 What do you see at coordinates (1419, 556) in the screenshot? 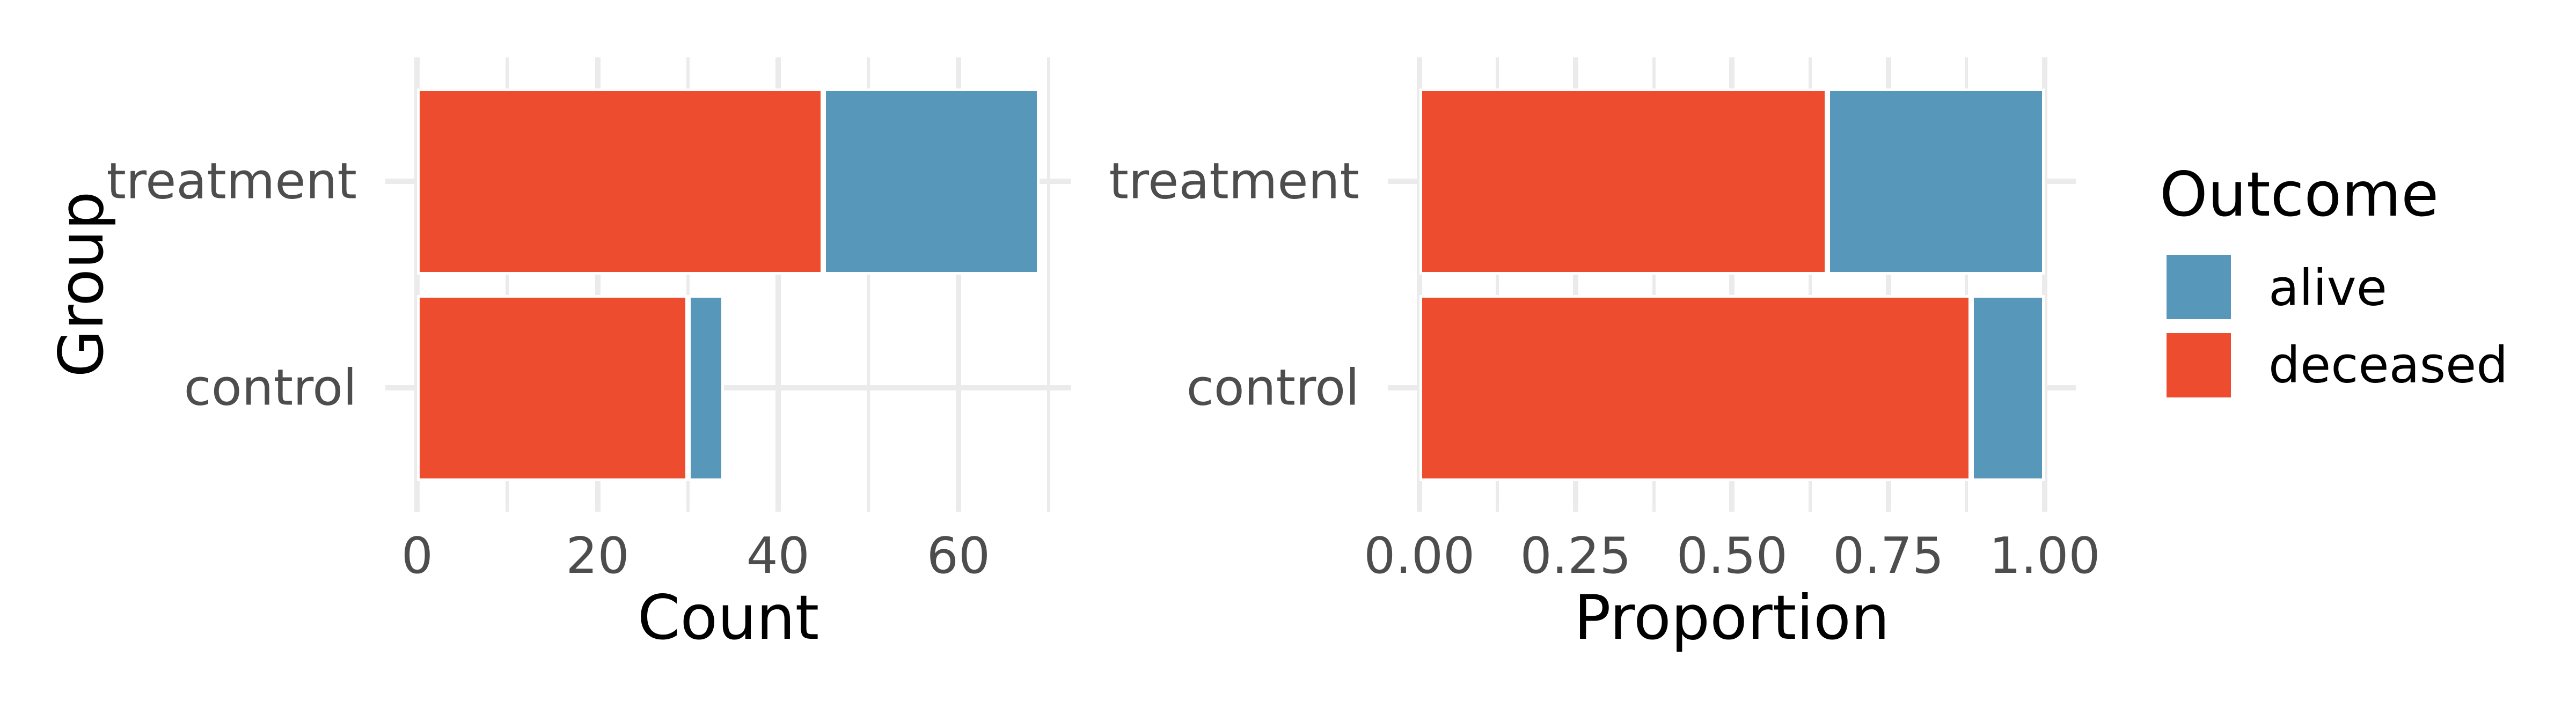
I see `x-tick-label: 0.00` at bounding box center [1419, 556].